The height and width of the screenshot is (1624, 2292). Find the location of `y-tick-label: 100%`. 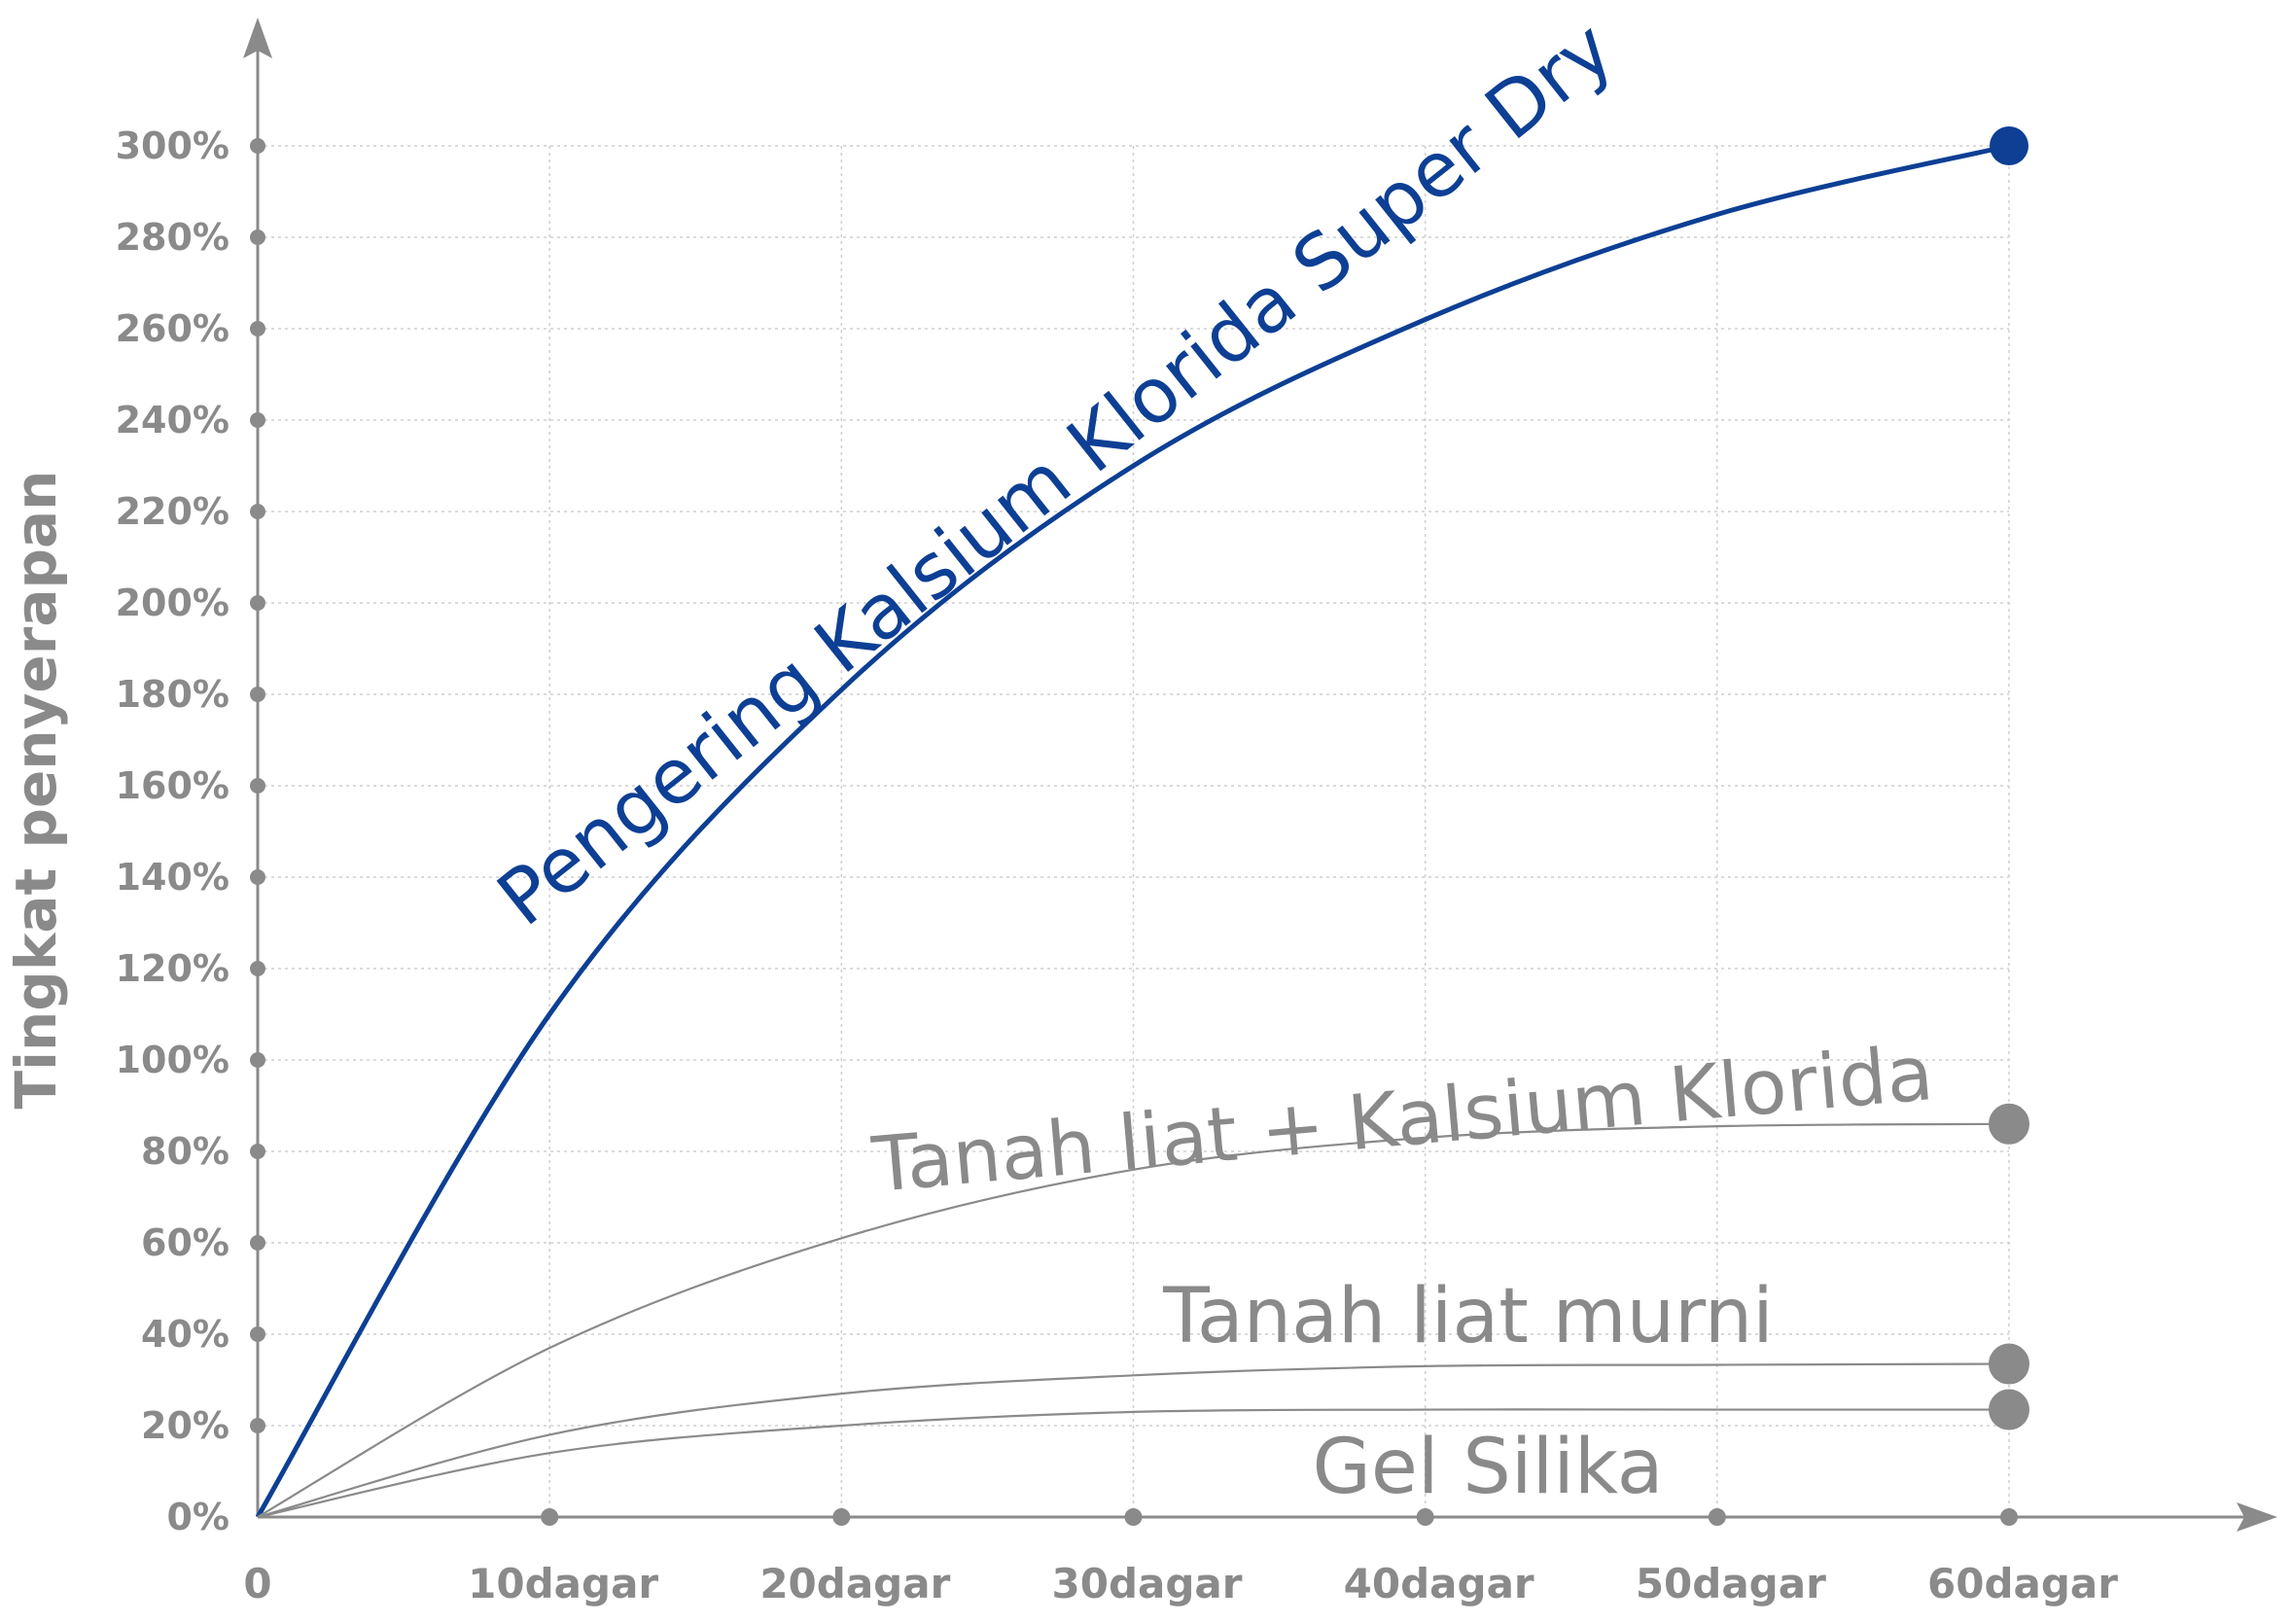

y-tick-label: 100% is located at coordinates (172, 1060).